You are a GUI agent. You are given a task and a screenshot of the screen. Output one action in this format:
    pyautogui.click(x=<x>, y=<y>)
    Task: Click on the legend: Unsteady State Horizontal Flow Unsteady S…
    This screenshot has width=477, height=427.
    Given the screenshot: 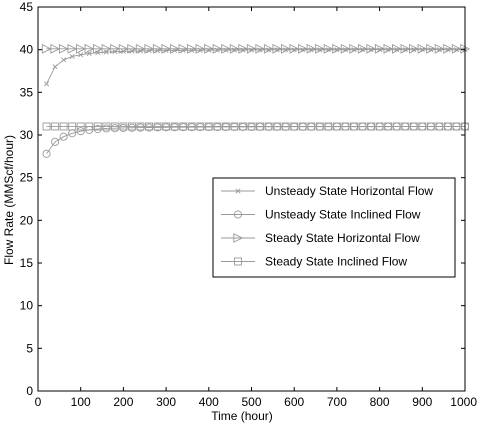 What is the action you would take?
    pyautogui.click(x=334, y=227)
    